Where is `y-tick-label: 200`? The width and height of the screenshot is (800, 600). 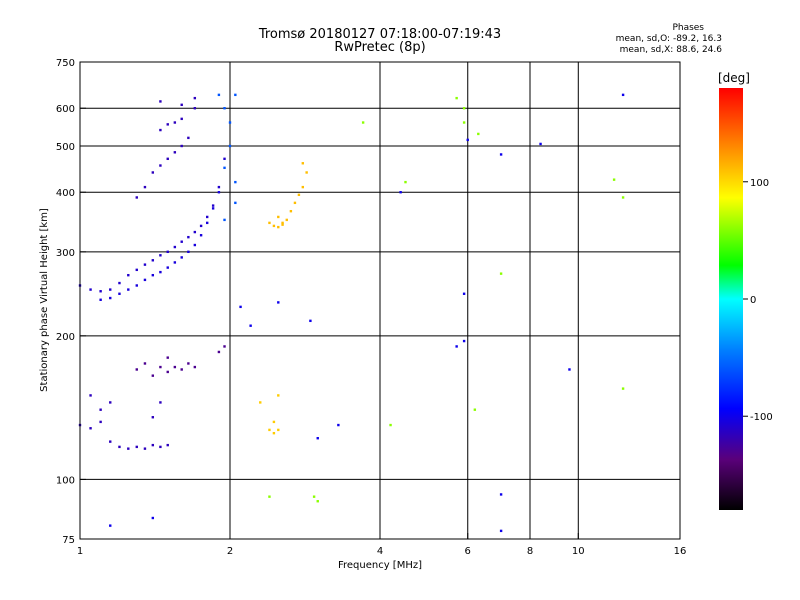 y-tick-label: 200 is located at coordinates (65, 337).